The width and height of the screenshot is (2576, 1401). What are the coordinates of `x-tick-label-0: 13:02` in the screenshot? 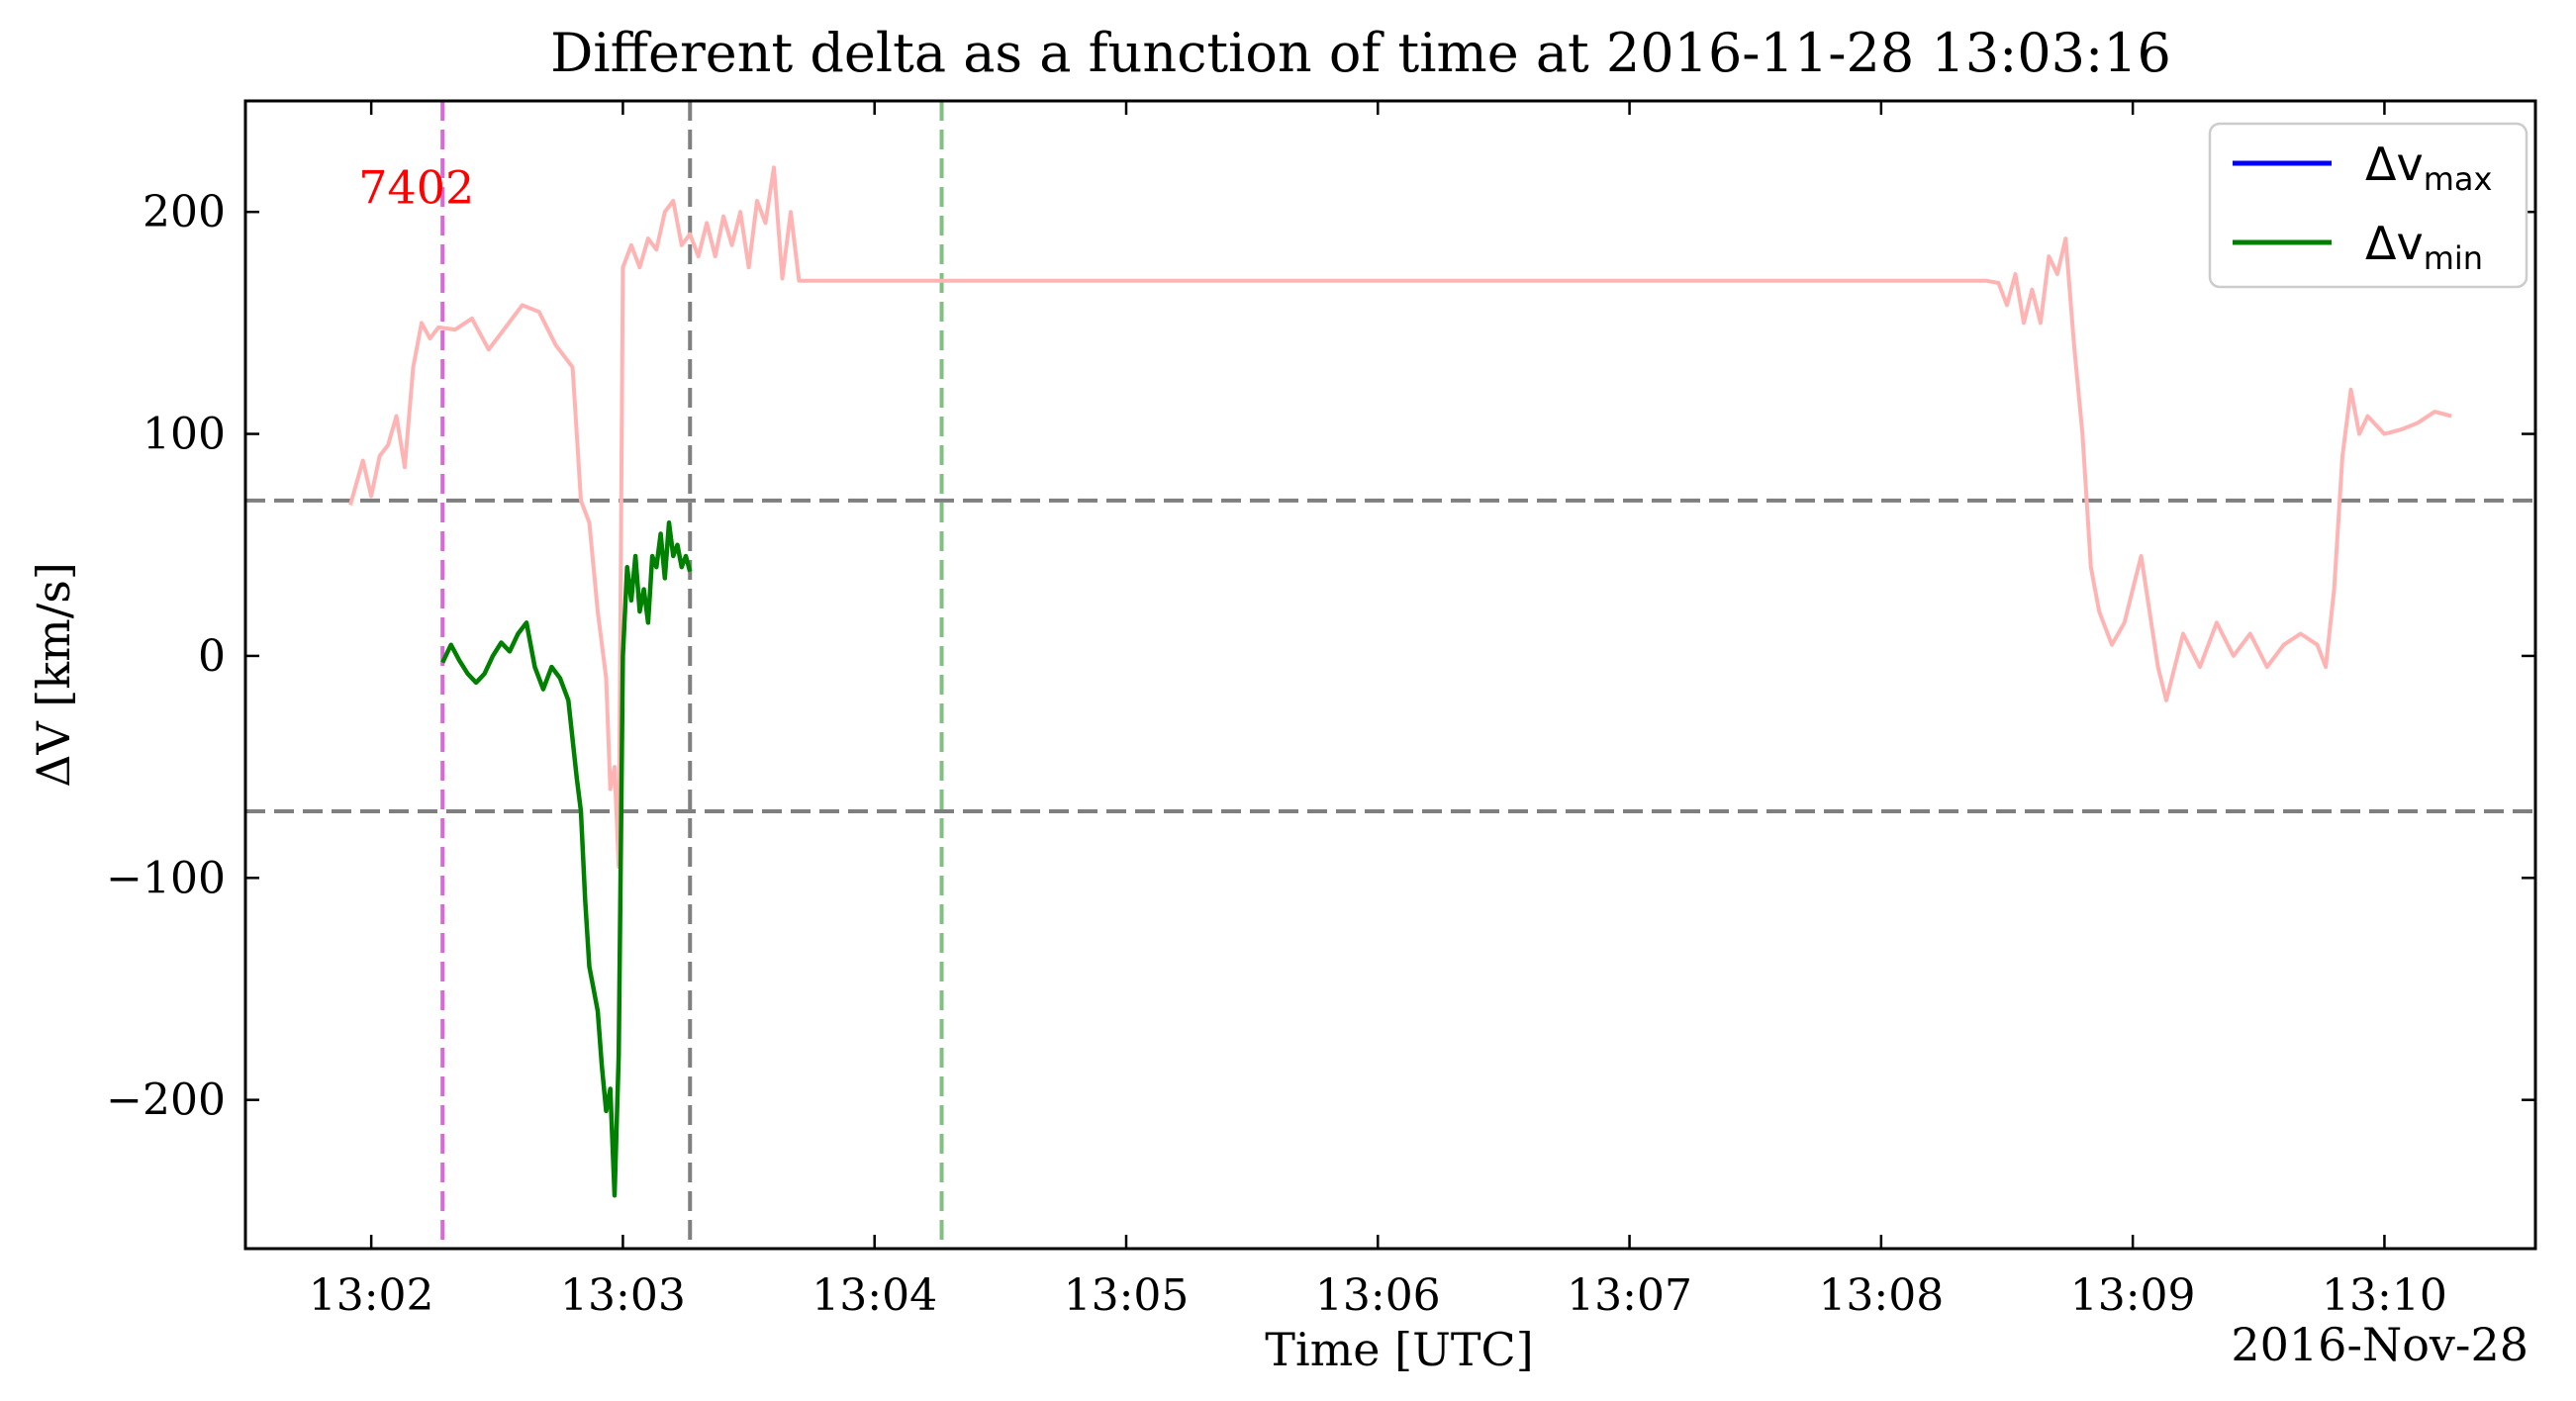 It's located at (371, 1295).